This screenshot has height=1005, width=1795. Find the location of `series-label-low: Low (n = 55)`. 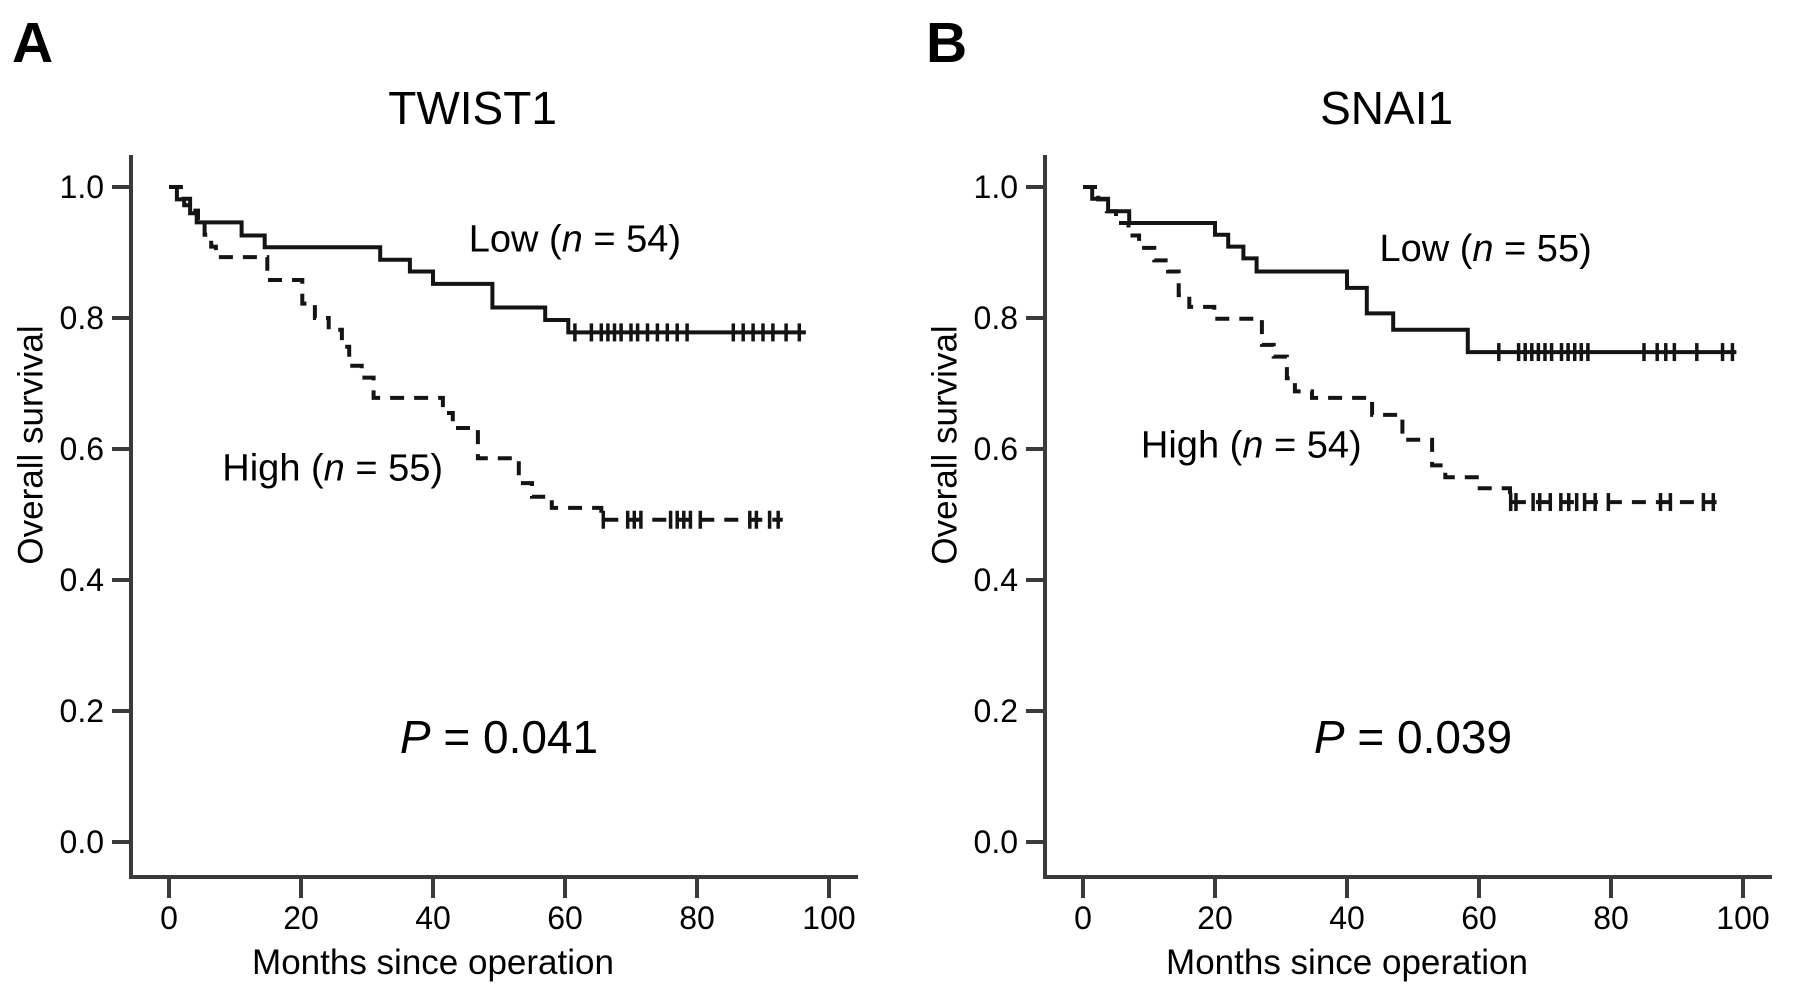

series-label-low: Low (n = 55) is located at coordinates (1485, 249).